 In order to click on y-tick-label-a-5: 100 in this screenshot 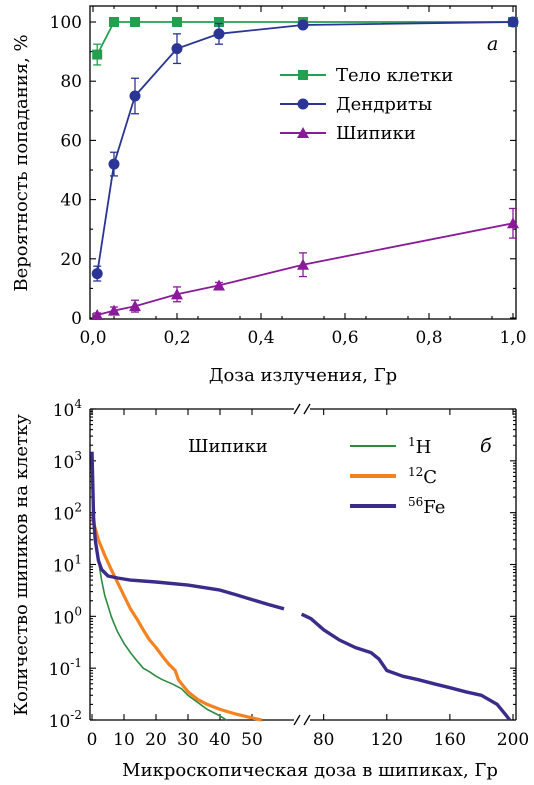, I will do `click(66, 23)`.